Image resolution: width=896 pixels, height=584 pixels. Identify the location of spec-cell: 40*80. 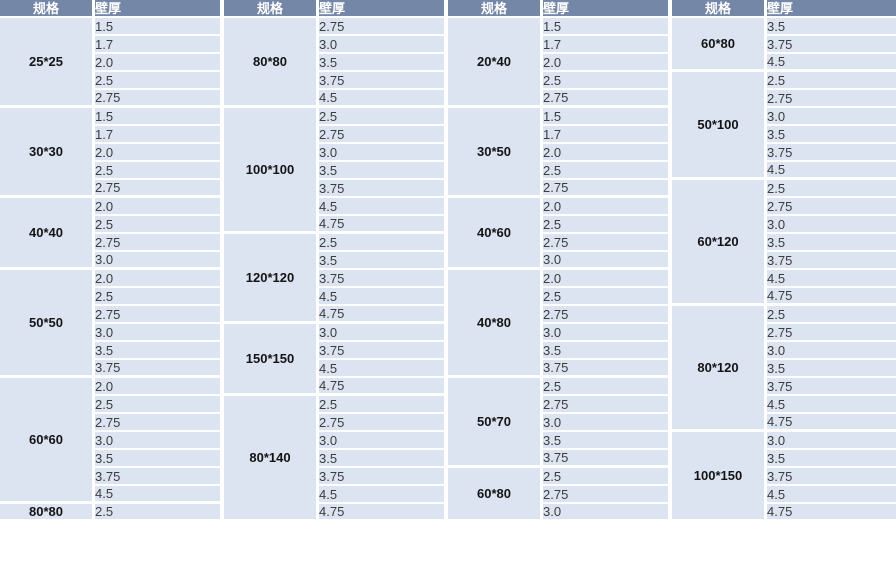
(495, 324).